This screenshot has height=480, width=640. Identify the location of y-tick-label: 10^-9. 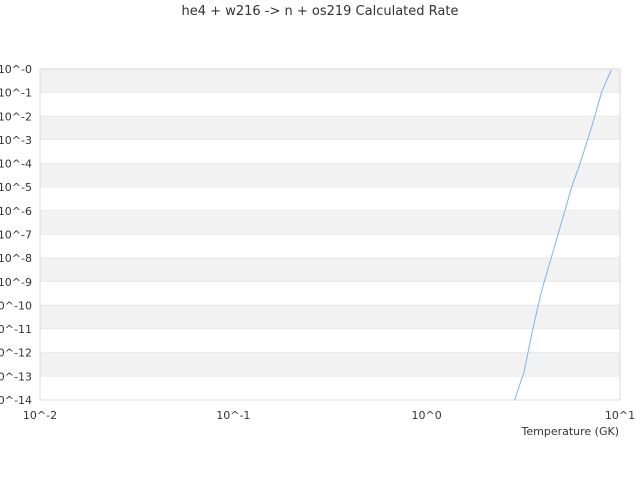
(16, 282).